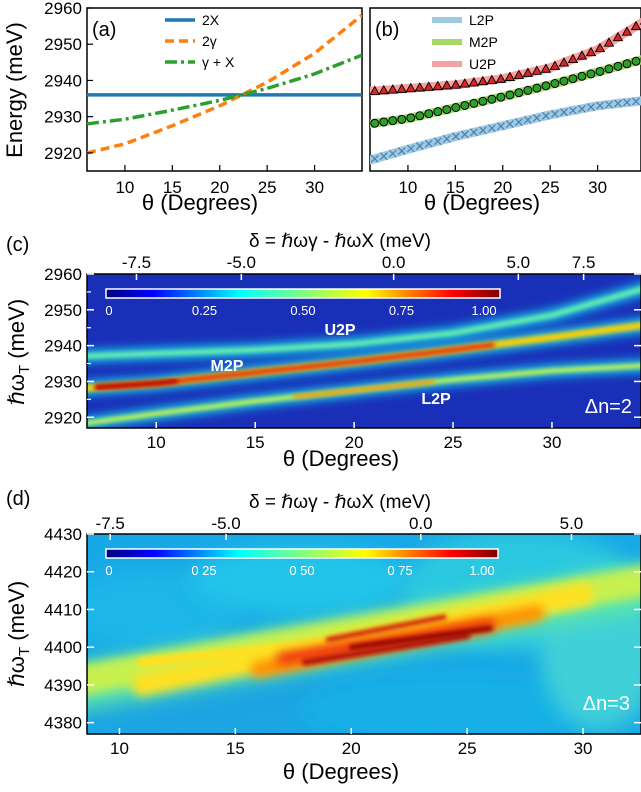 The image size is (641, 792). What do you see at coordinates (481, 20) in the screenshot?
I see `legend-label: L2P` at bounding box center [481, 20].